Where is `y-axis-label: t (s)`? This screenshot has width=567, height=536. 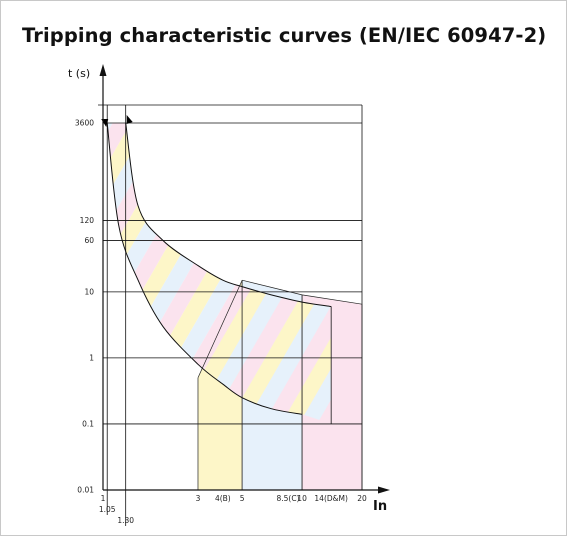 y-axis-label: t (s) is located at coordinates (79, 73).